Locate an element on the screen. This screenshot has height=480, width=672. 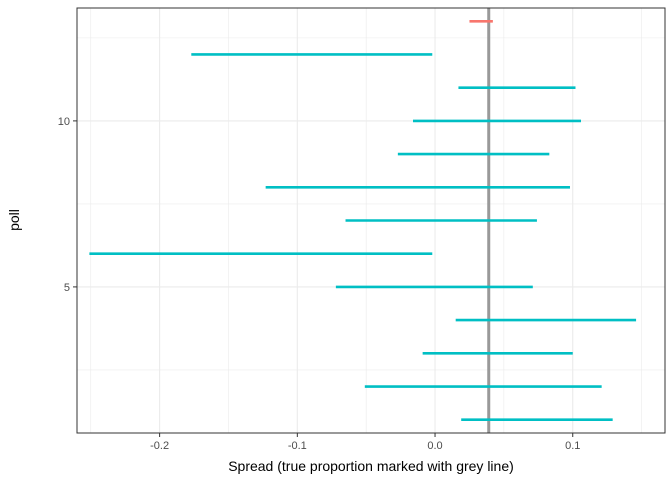
x-tick-label: -0.1 is located at coordinates (297, 446).